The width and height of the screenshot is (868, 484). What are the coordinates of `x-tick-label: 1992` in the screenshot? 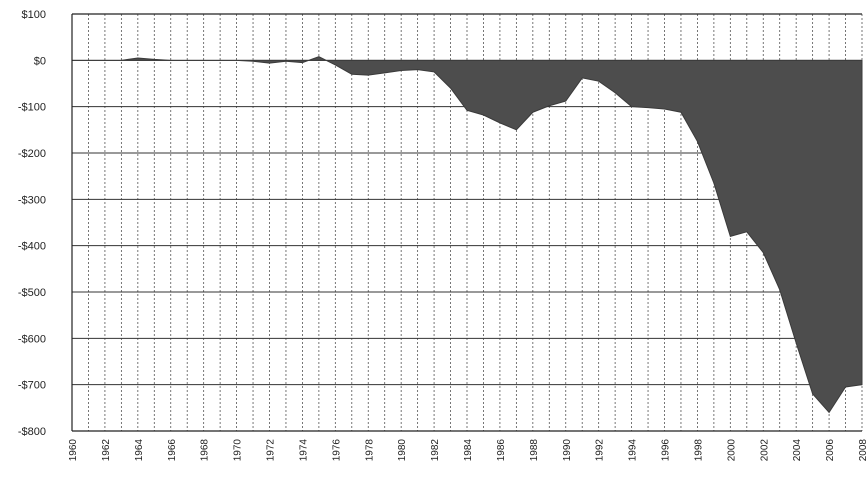 It's located at (600, 450).